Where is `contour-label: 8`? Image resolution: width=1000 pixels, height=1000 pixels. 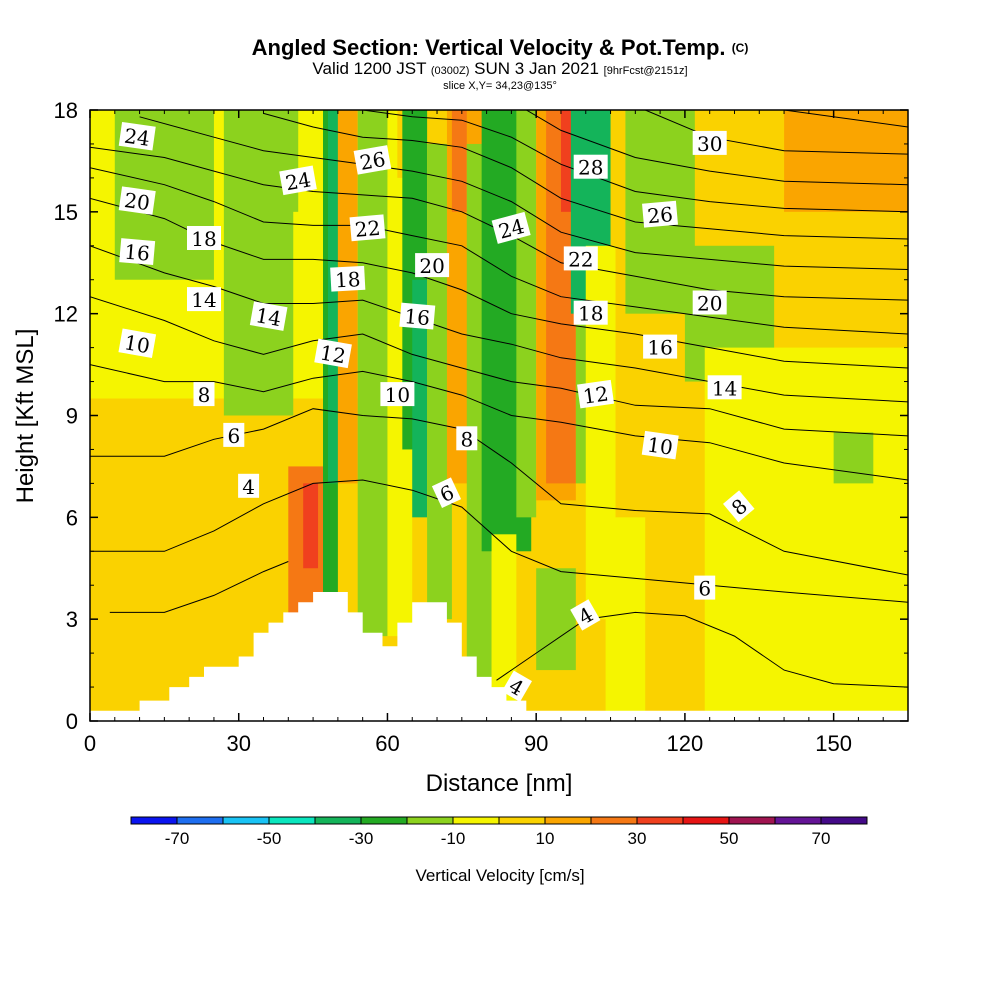 contour-label: 8 is located at coordinates (204, 395).